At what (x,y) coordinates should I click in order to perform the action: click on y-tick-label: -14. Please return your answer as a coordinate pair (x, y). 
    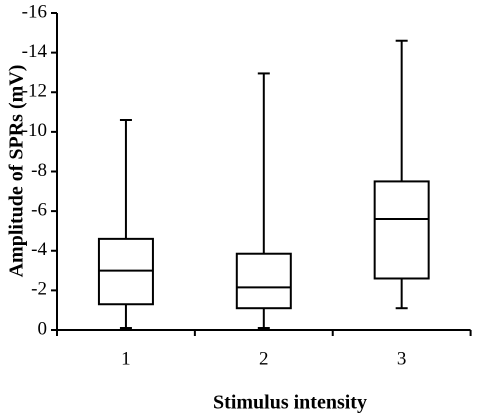
    Looking at the image, I should click on (35, 51).